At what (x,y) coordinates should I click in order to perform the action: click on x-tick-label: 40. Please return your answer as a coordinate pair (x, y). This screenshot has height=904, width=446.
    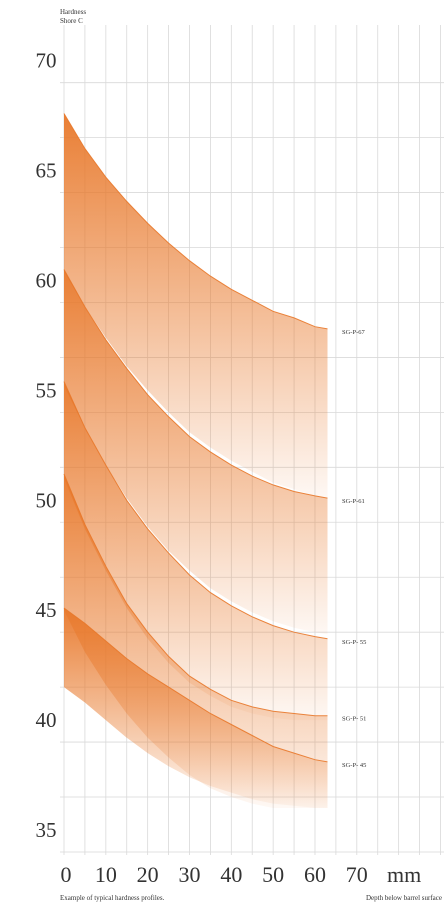
    Looking at the image, I should click on (231, 874).